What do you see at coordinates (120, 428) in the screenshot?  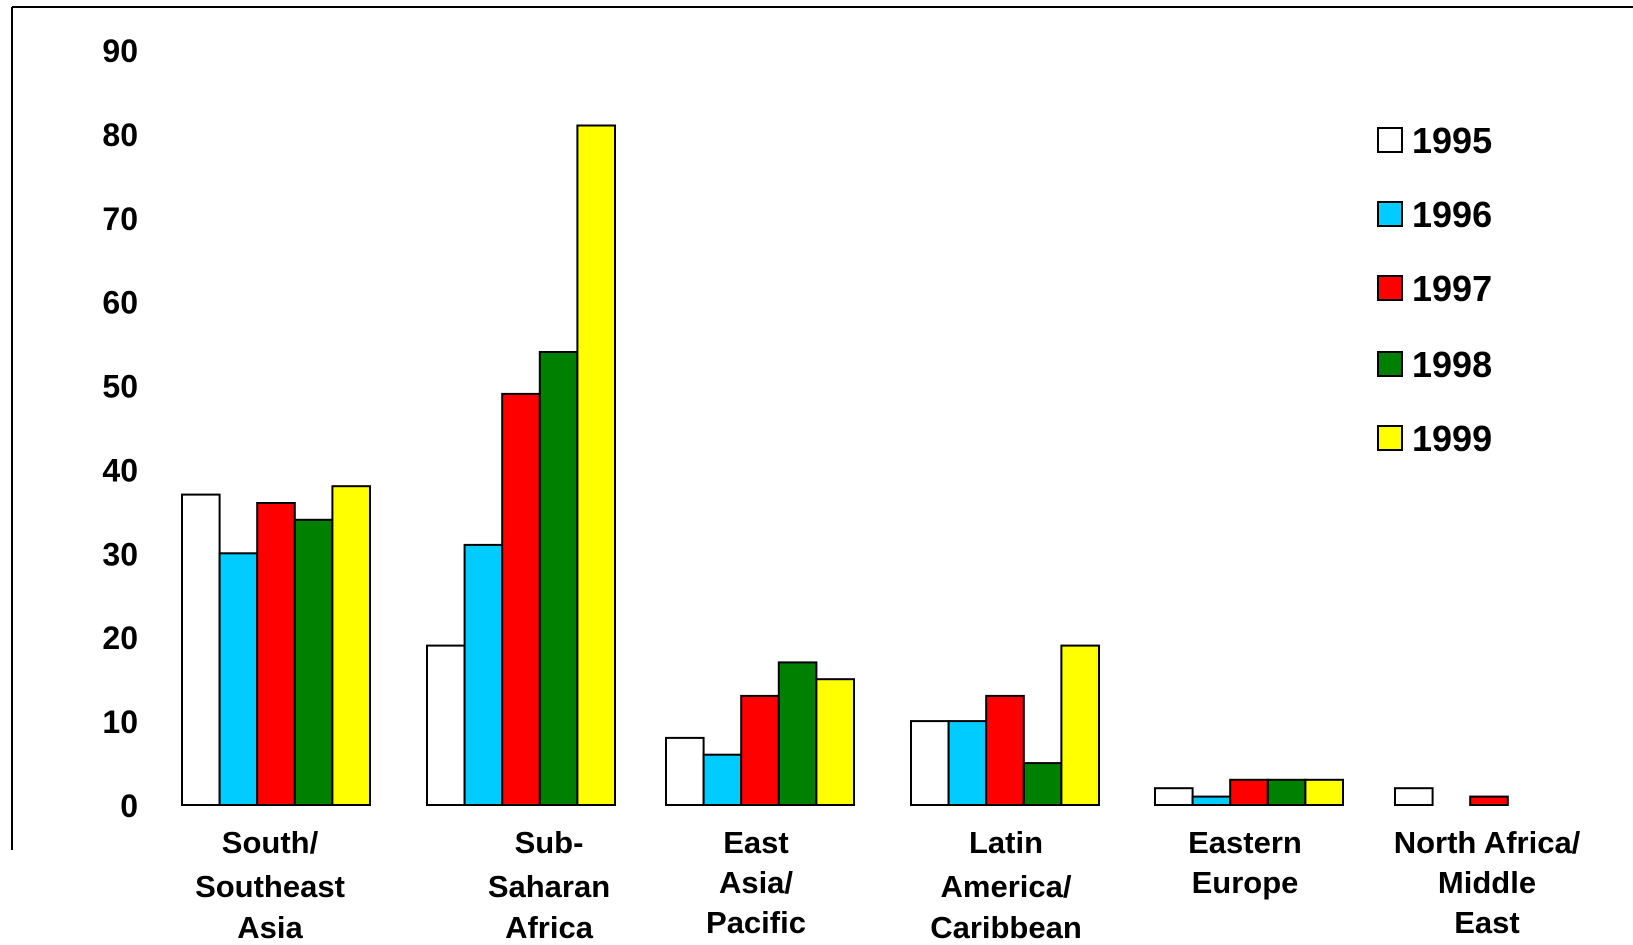 I see `y-axis: 0 10 20 30 40 50 60 70 80 90` at bounding box center [120, 428].